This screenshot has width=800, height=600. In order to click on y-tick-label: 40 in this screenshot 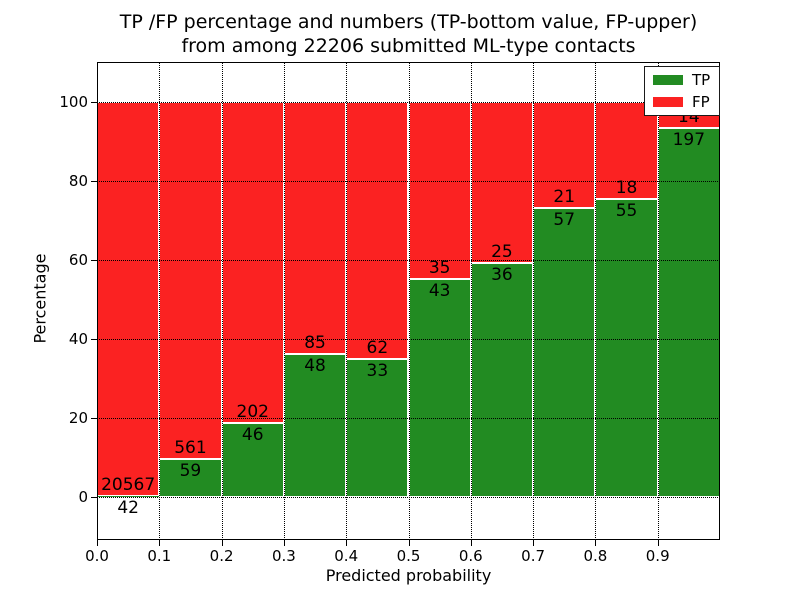, I will do `click(78, 338)`.